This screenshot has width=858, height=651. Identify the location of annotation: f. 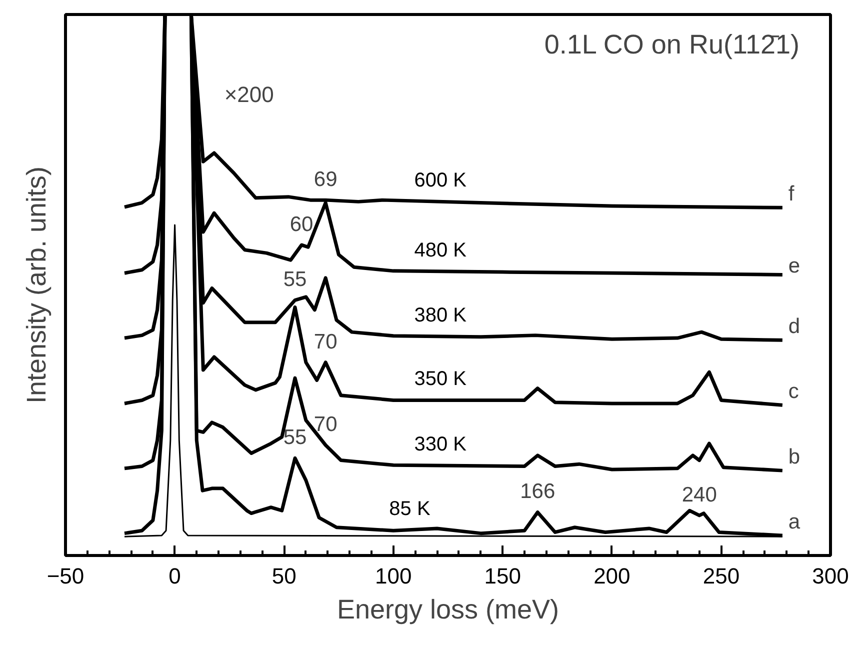
(791, 194).